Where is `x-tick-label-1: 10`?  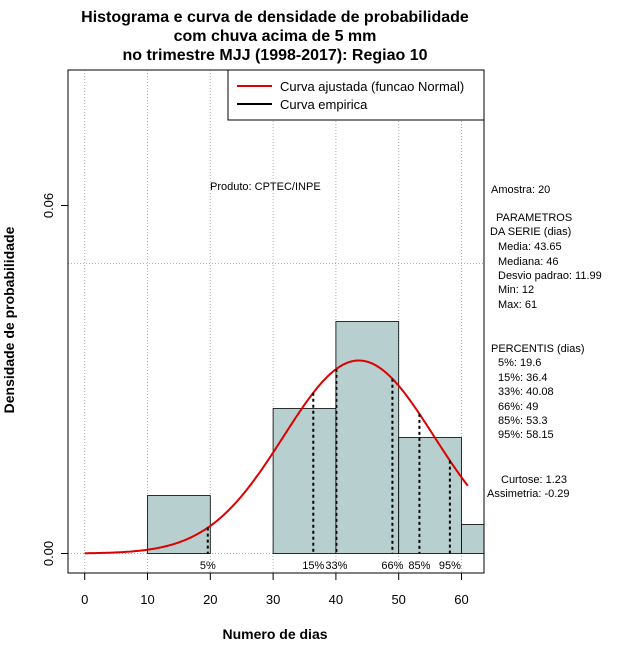
x-tick-label-1: 10 is located at coordinates (147, 599).